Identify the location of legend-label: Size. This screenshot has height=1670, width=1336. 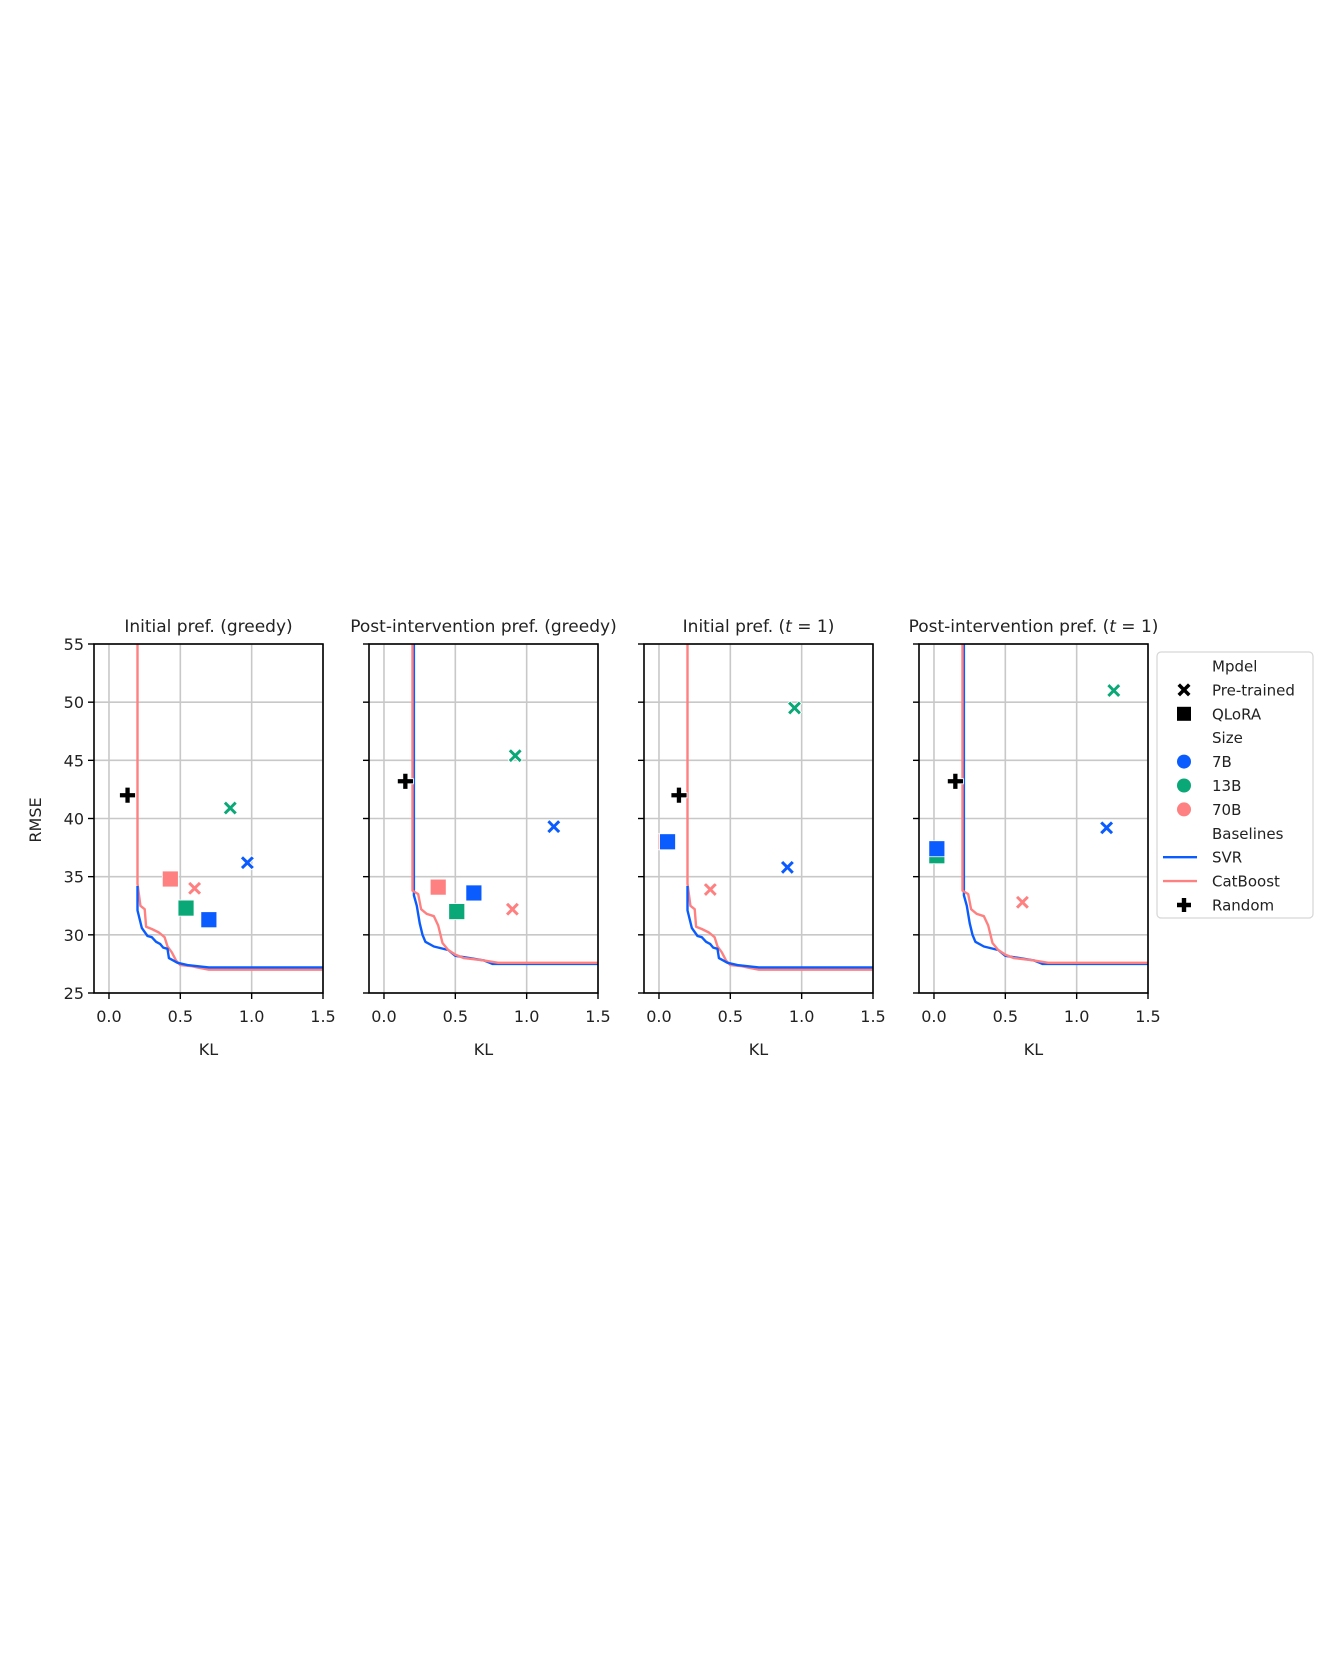
(1227, 738).